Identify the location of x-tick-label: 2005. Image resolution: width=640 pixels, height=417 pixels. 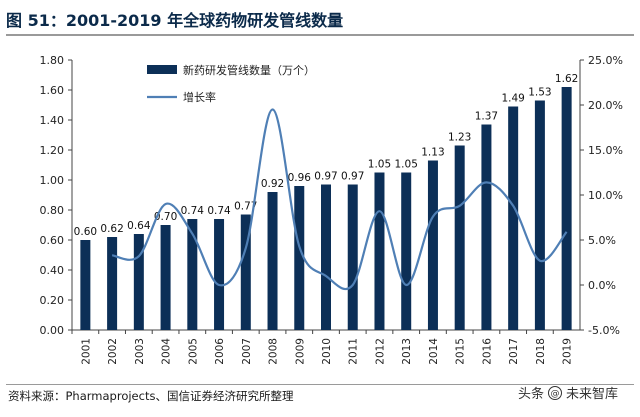
(193, 351).